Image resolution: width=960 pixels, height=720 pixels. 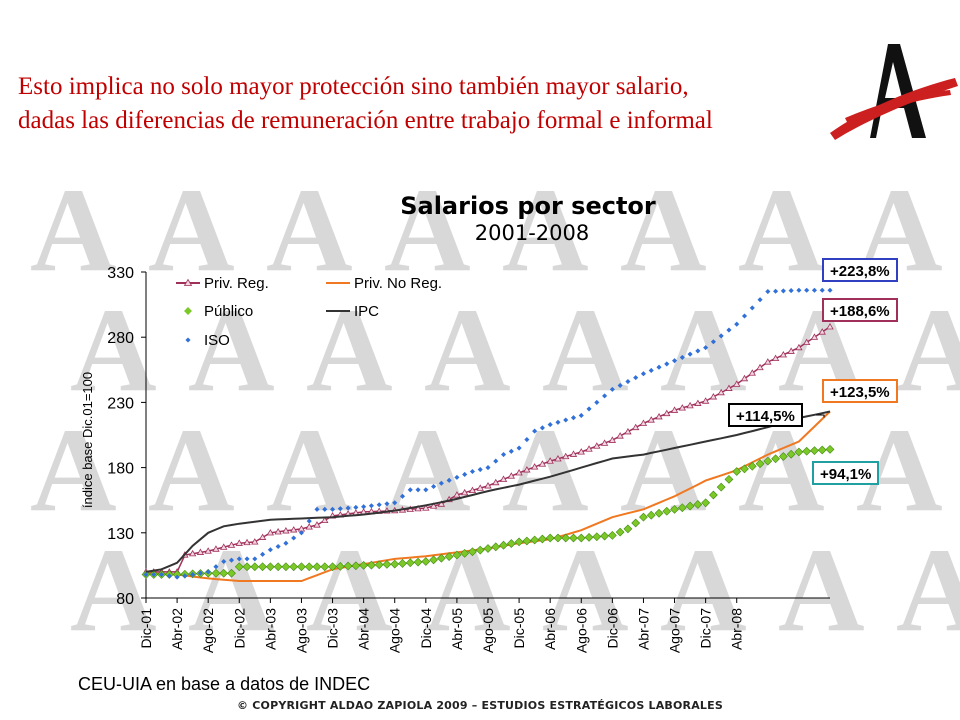 What do you see at coordinates (207, 340) in the screenshot?
I see `legend-item: ISO` at bounding box center [207, 340].